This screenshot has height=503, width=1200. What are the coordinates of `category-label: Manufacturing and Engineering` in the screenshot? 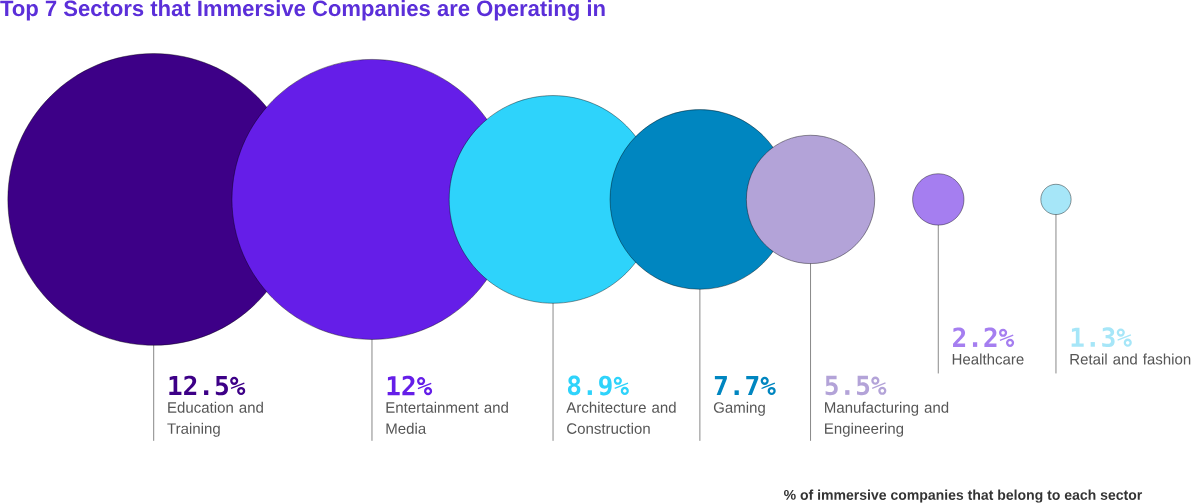 It's located at (887, 419).